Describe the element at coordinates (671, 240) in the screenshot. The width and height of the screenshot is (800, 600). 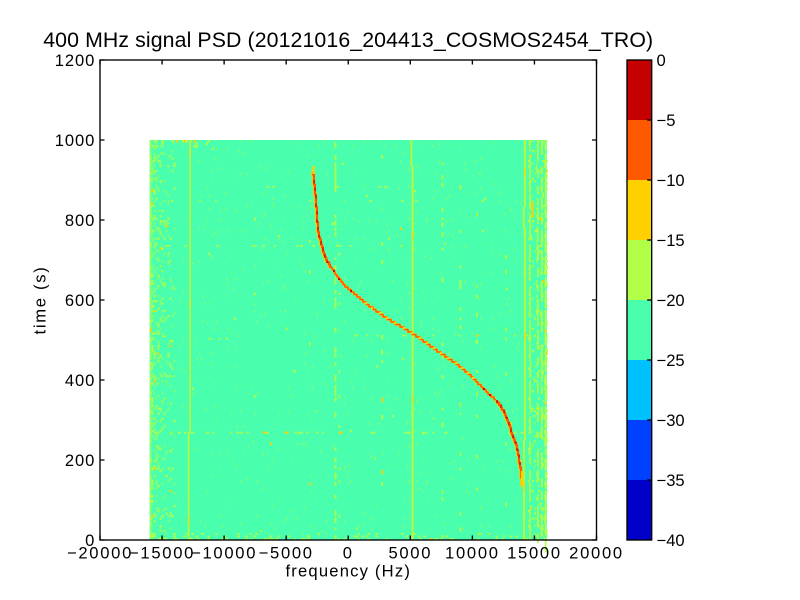
I see `svg-text: −15` at that location.